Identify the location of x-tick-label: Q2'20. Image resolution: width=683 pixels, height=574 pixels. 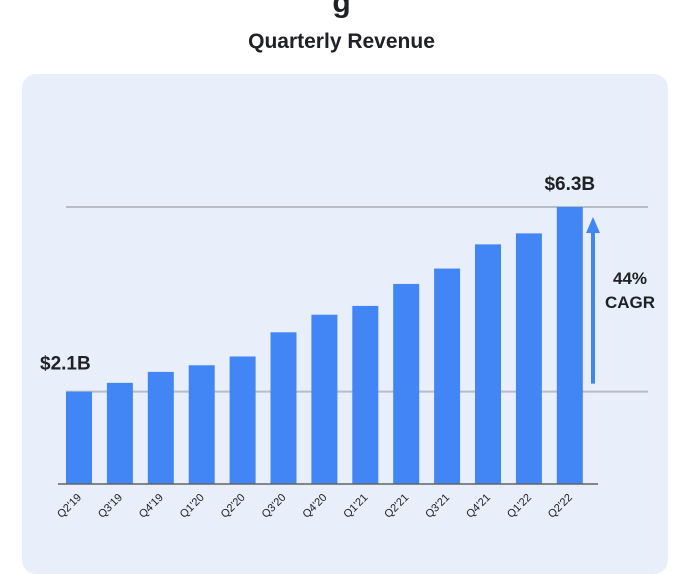
(233, 506).